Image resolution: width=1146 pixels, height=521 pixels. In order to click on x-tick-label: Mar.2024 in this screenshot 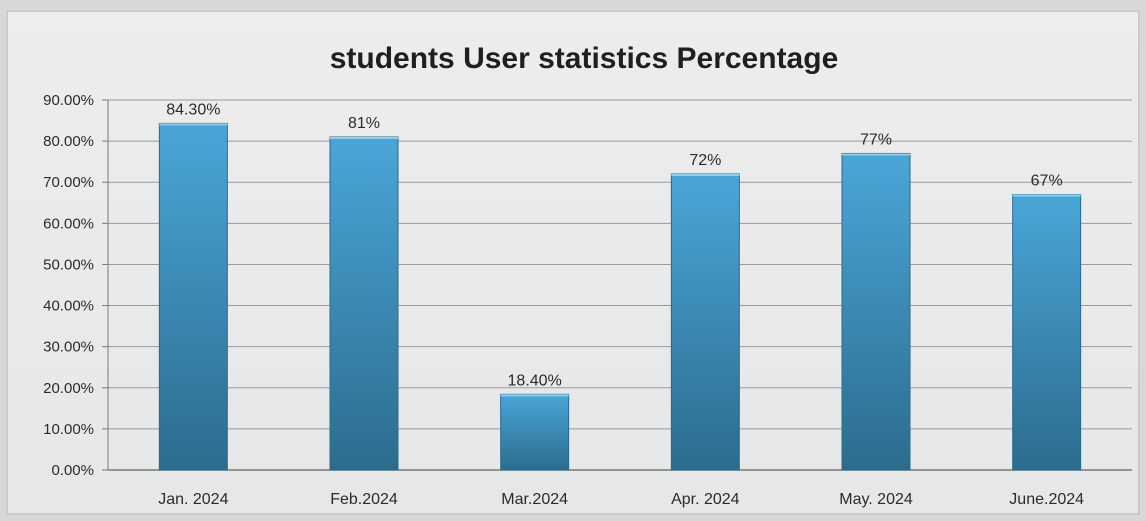, I will do `click(534, 499)`.